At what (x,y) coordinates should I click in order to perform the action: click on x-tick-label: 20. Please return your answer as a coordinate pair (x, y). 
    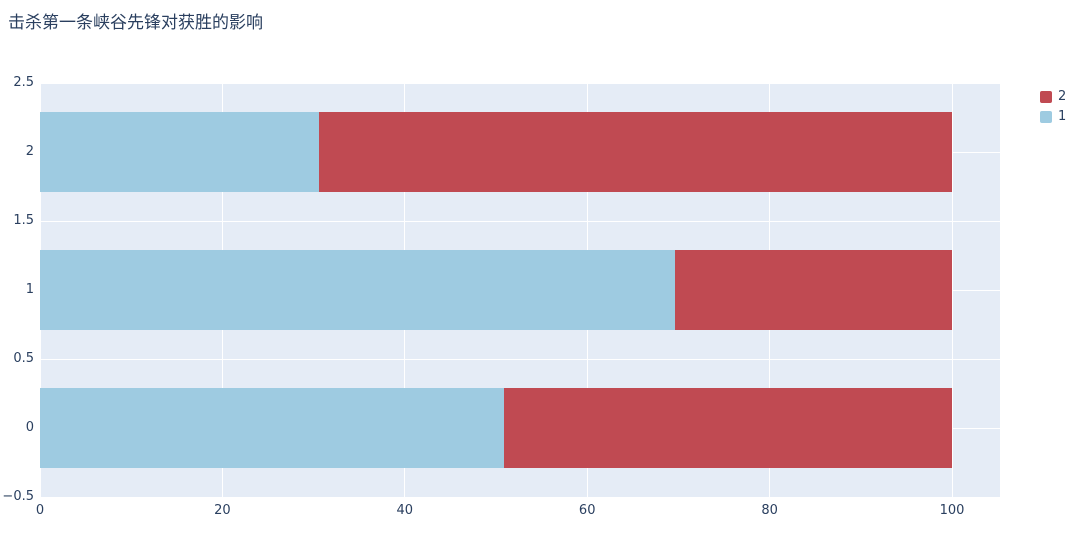
    Looking at the image, I should click on (222, 510).